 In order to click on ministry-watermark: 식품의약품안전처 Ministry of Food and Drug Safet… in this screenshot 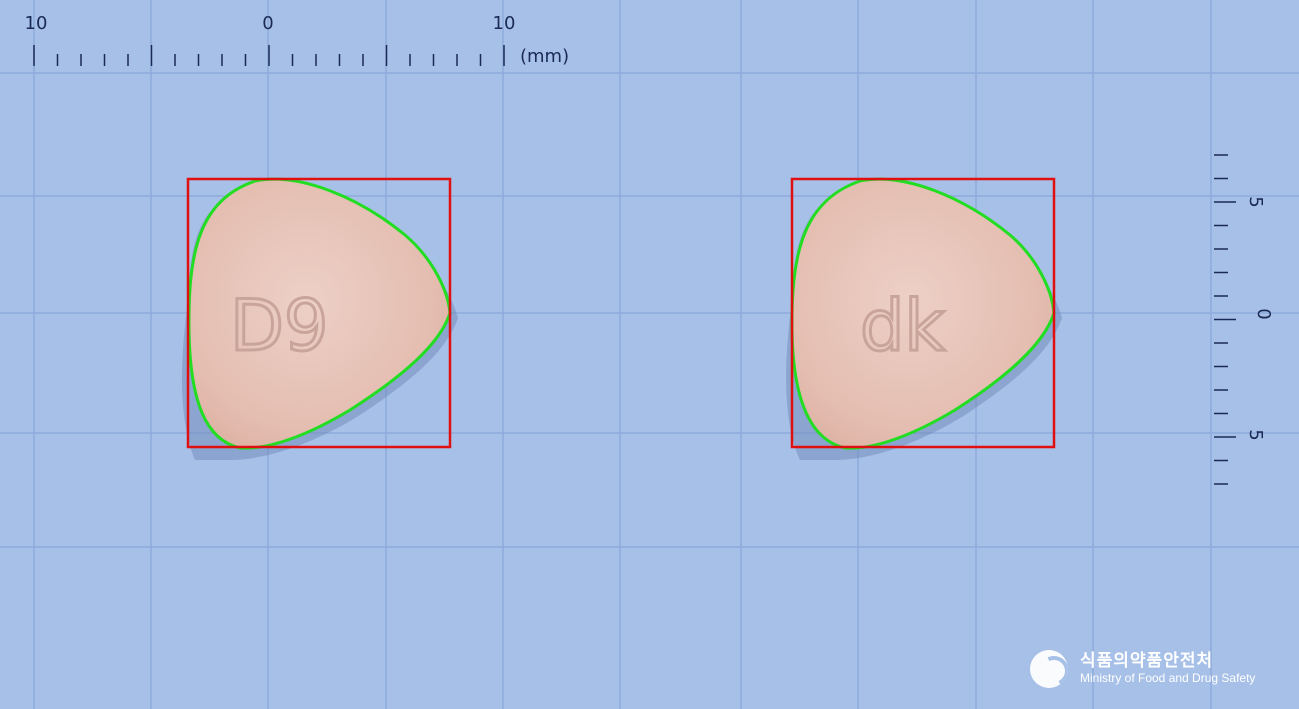, I will do `click(1155, 669)`.